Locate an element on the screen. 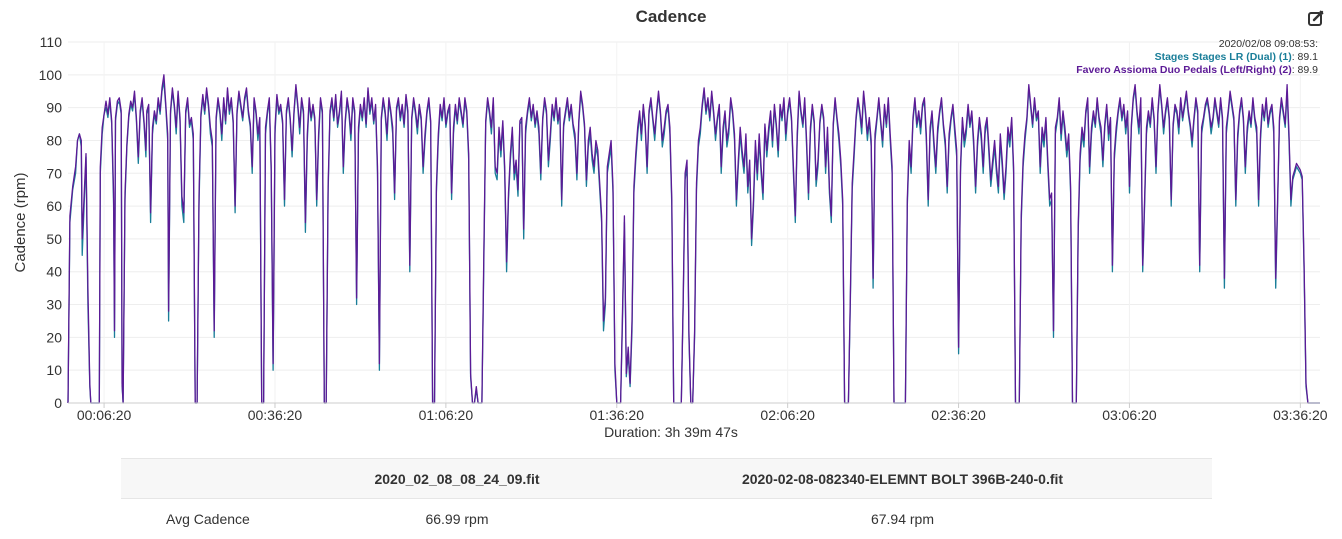  stats-value-file-2: 67.94 rpm is located at coordinates (902, 519).